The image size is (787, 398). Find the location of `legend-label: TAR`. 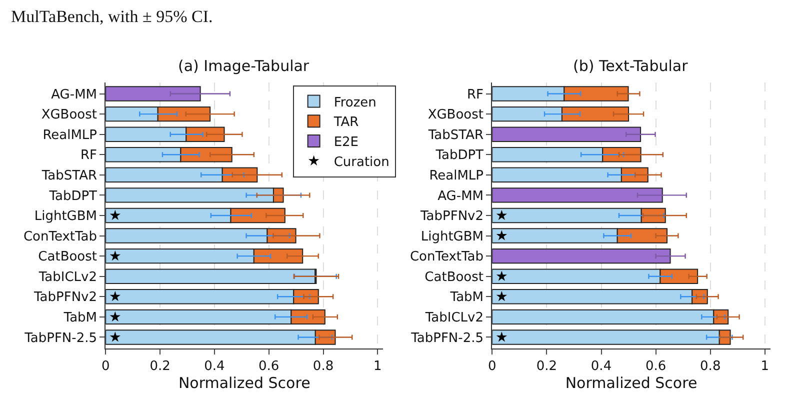

legend-label: TAR is located at coordinates (345, 122).